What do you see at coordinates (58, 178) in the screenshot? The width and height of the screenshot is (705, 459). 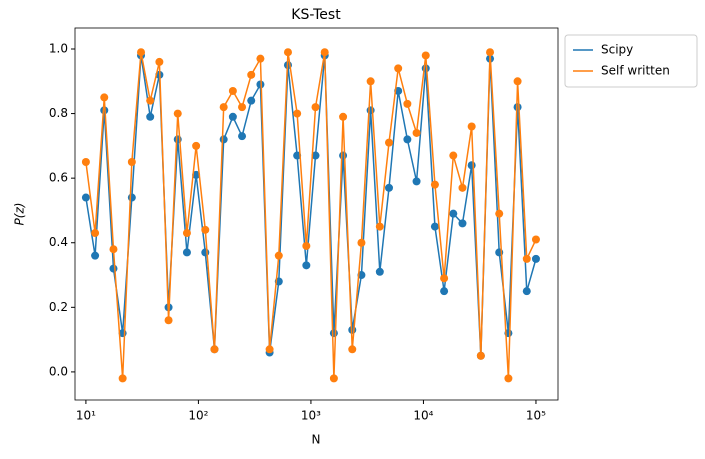 I see `y-tick-label: 0.6` at bounding box center [58, 178].